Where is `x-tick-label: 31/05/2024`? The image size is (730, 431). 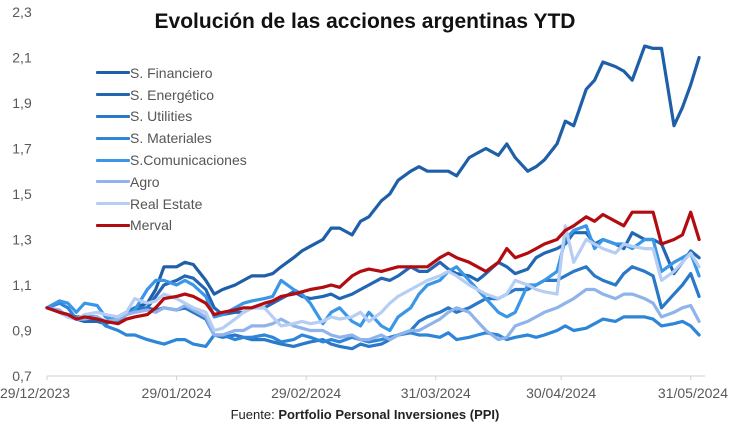 x-tick-label: 31/05/2024 is located at coordinates (693, 393).